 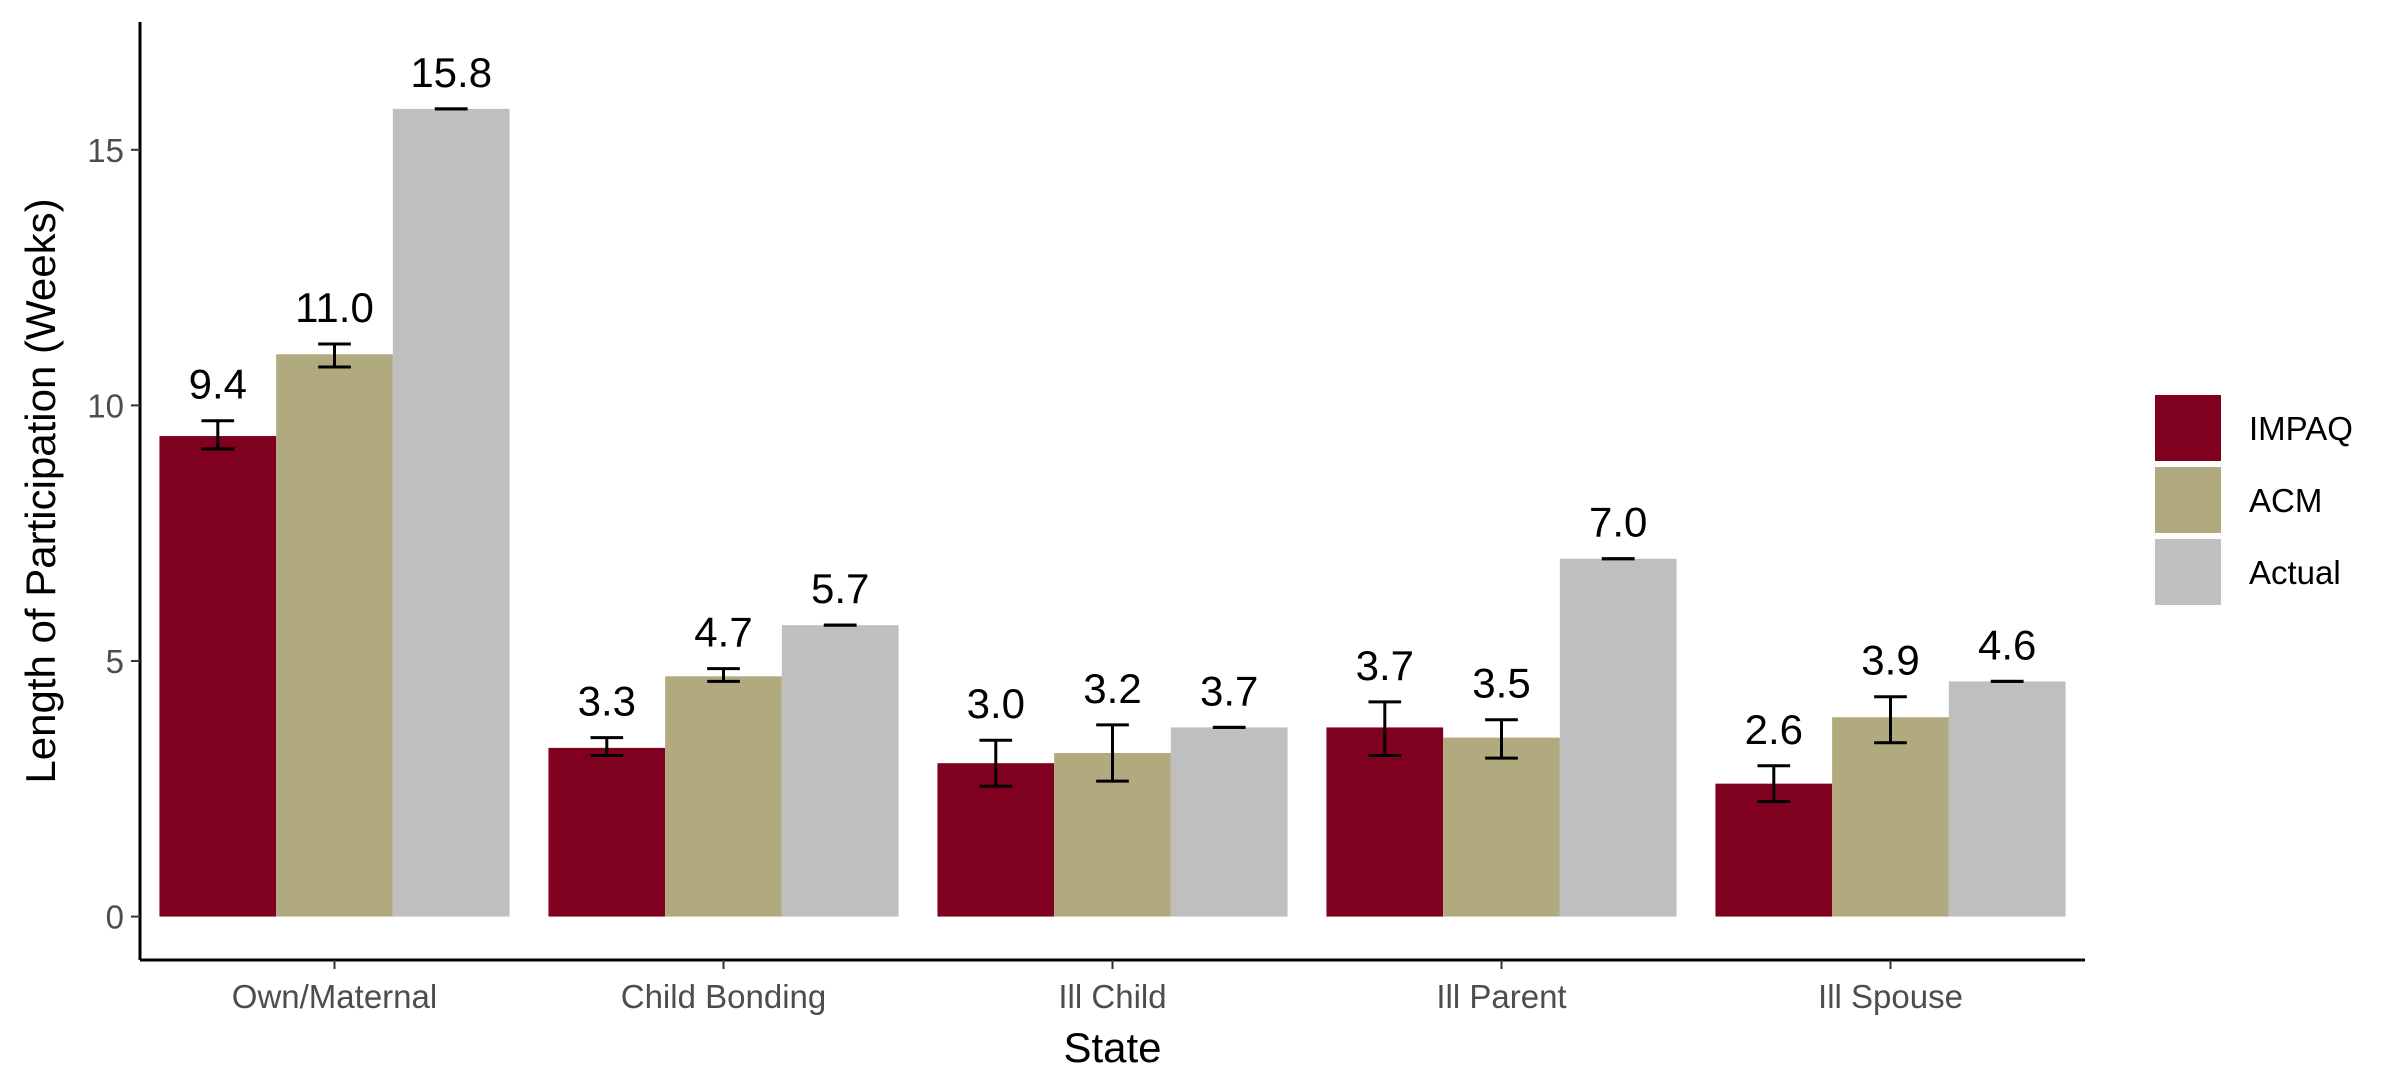 I want to click on data-label: 3.2, so click(x=1112, y=688).